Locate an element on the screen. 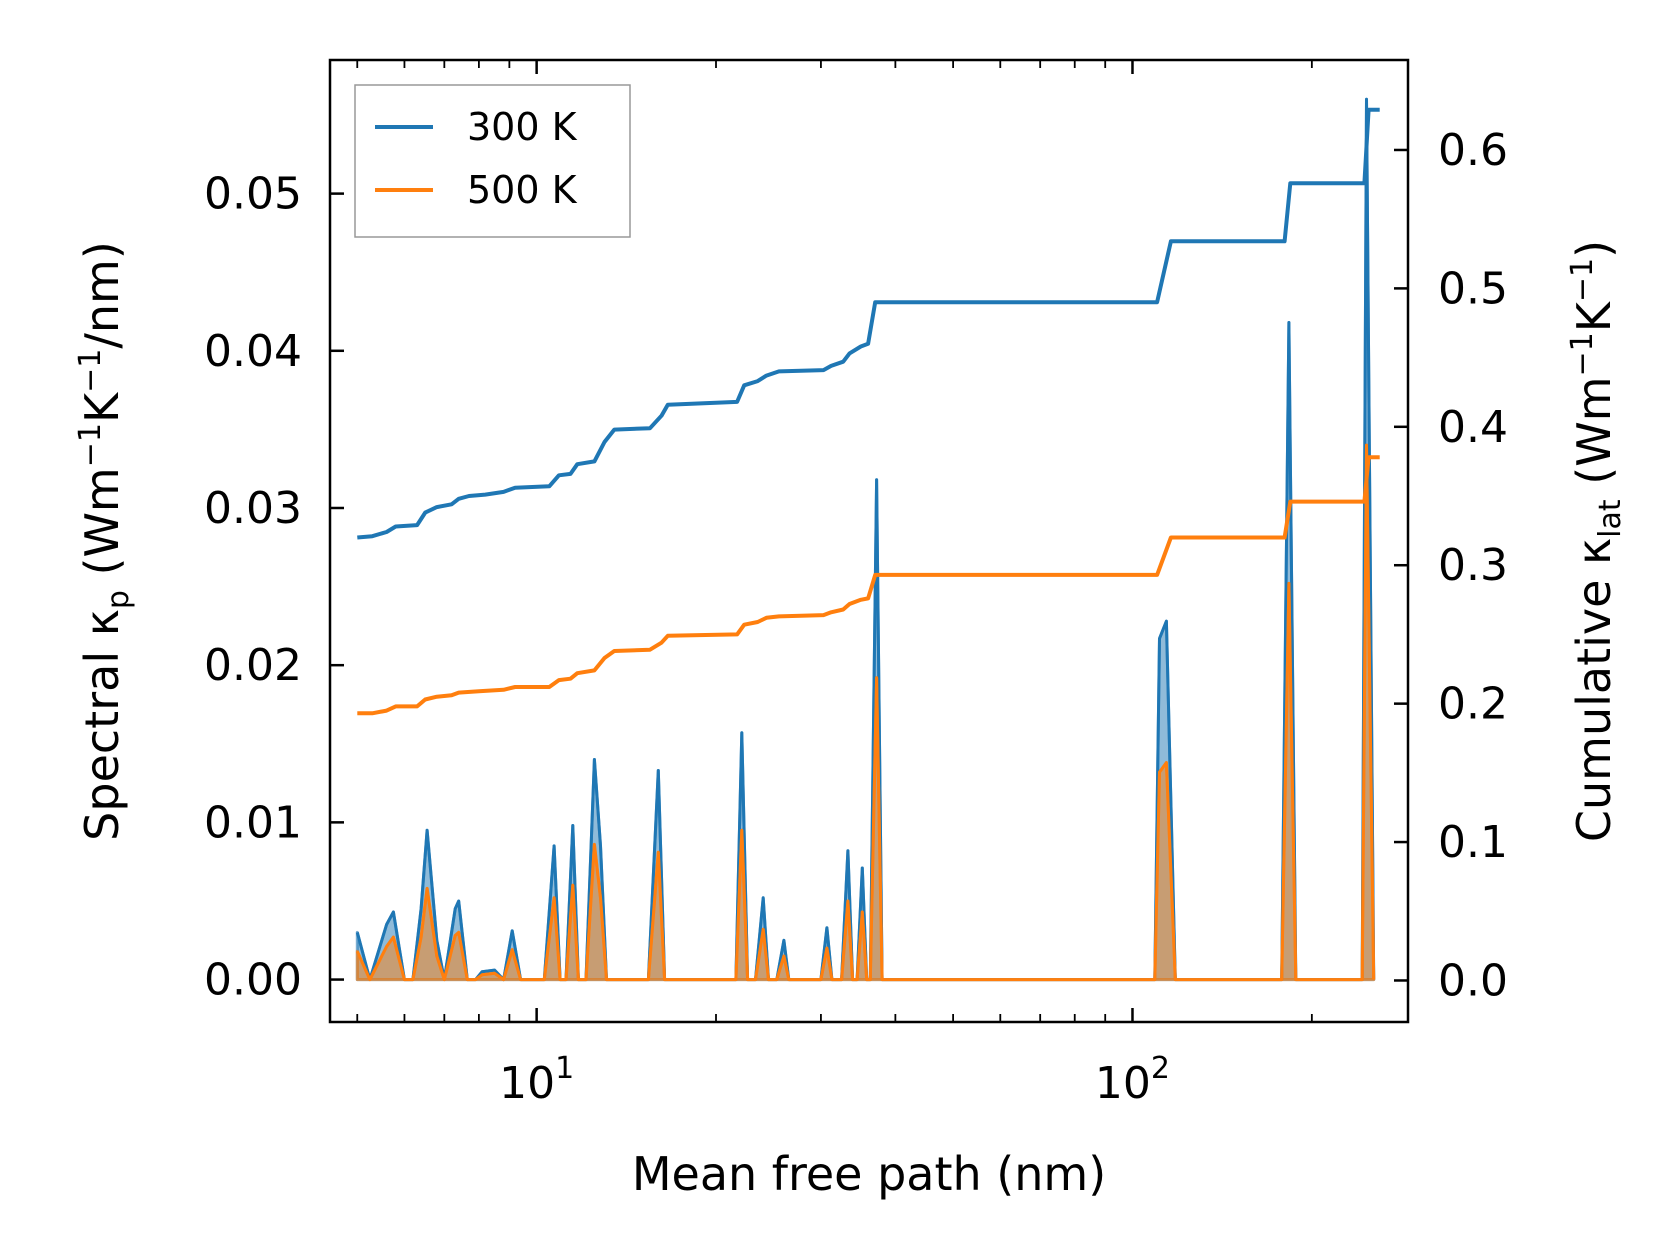 The image size is (1679, 1254). legend: 300 K 500 K is located at coordinates (492, 161).